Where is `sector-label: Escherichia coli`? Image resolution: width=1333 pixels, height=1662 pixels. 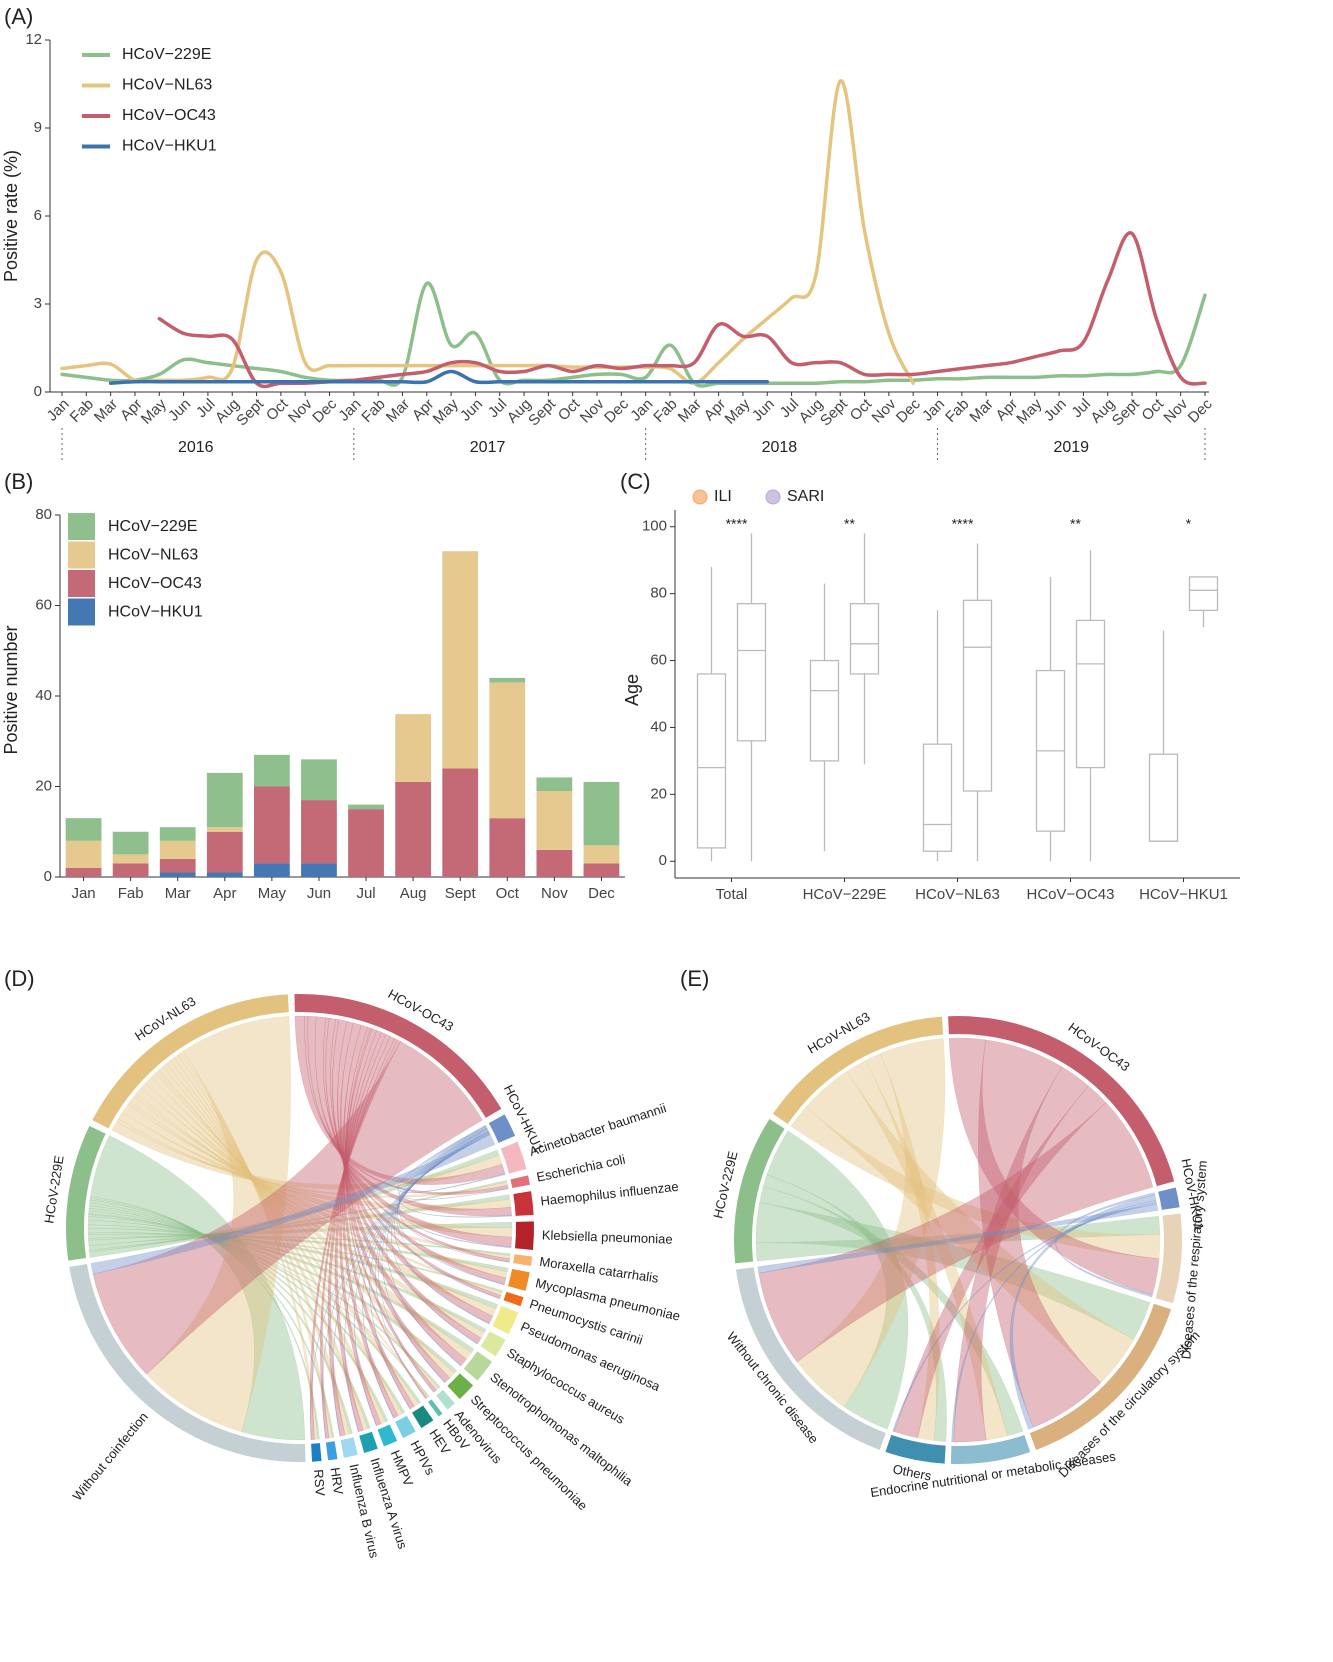
sector-label: Escherichia coli is located at coordinates (581, 1167).